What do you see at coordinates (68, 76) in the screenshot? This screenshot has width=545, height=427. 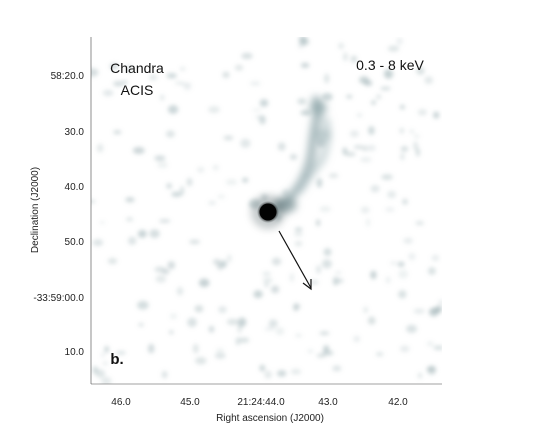 I see `y-tick-label: 58:20.0` at bounding box center [68, 76].